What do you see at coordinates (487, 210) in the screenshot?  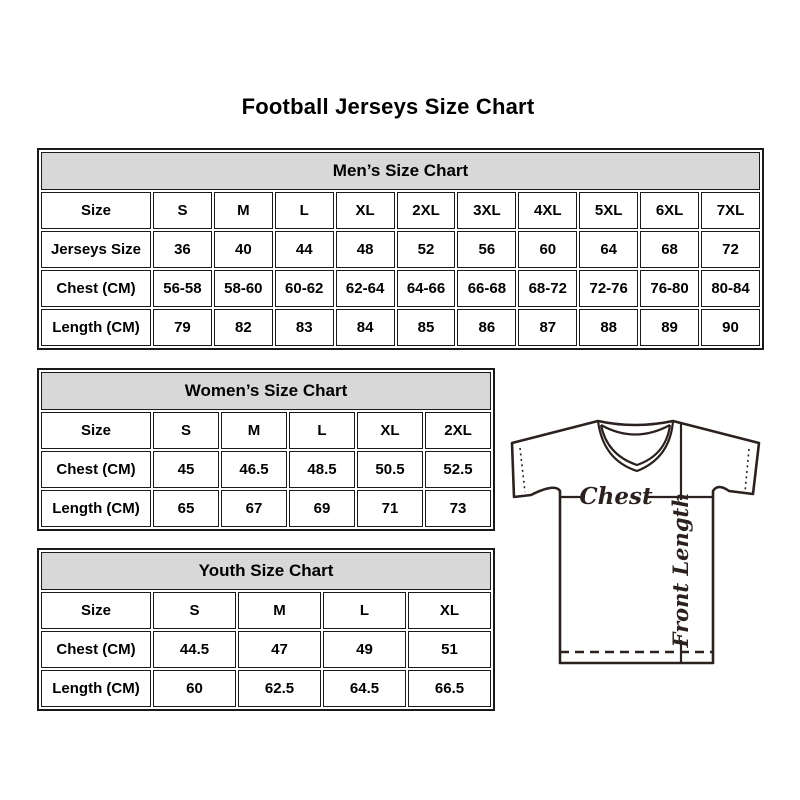 I see `size-cell: 3XL` at bounding box center [487, 210].